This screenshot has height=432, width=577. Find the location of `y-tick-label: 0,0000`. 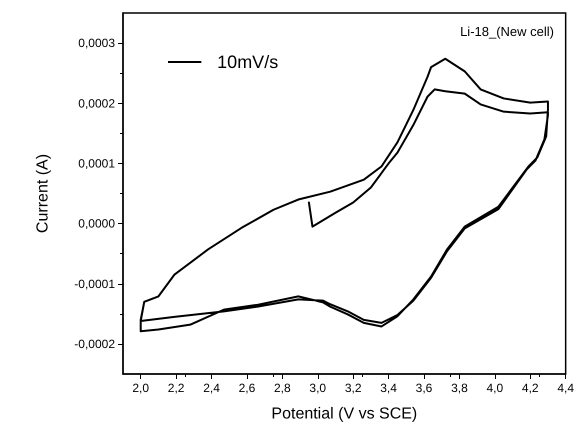

y-tick-label: 0,0000 is located at coordinates (97, 223).